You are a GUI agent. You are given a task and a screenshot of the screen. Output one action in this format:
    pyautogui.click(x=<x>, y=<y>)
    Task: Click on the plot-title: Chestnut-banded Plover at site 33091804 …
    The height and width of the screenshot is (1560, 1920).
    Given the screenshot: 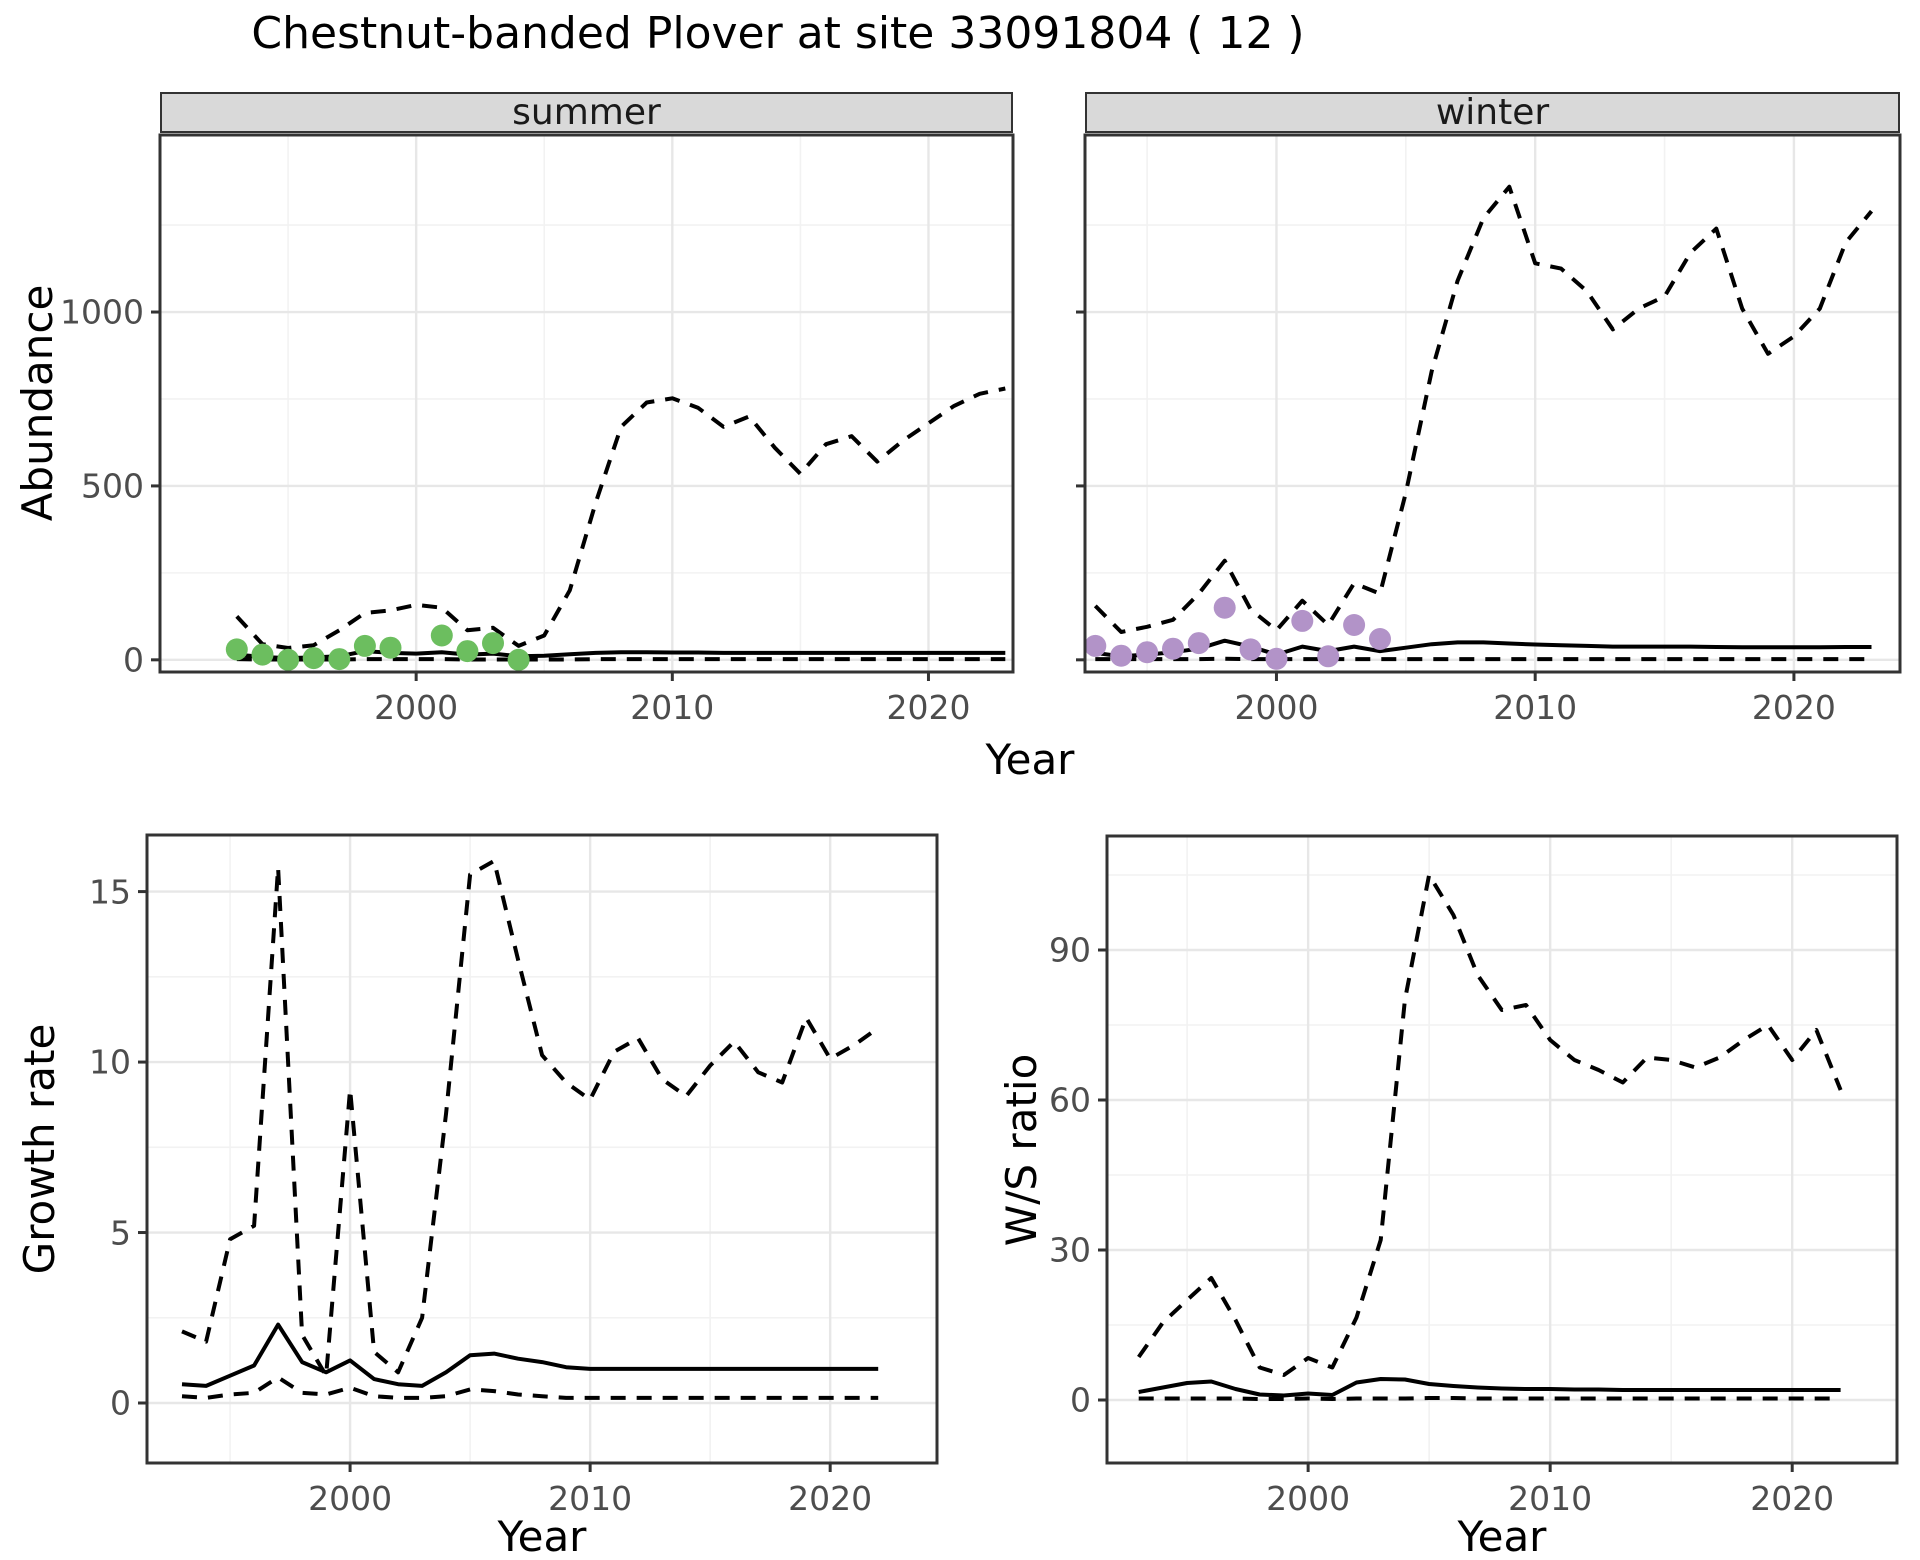 What is the action you would take?
    pyautogui.click(x=778, y=33)
    